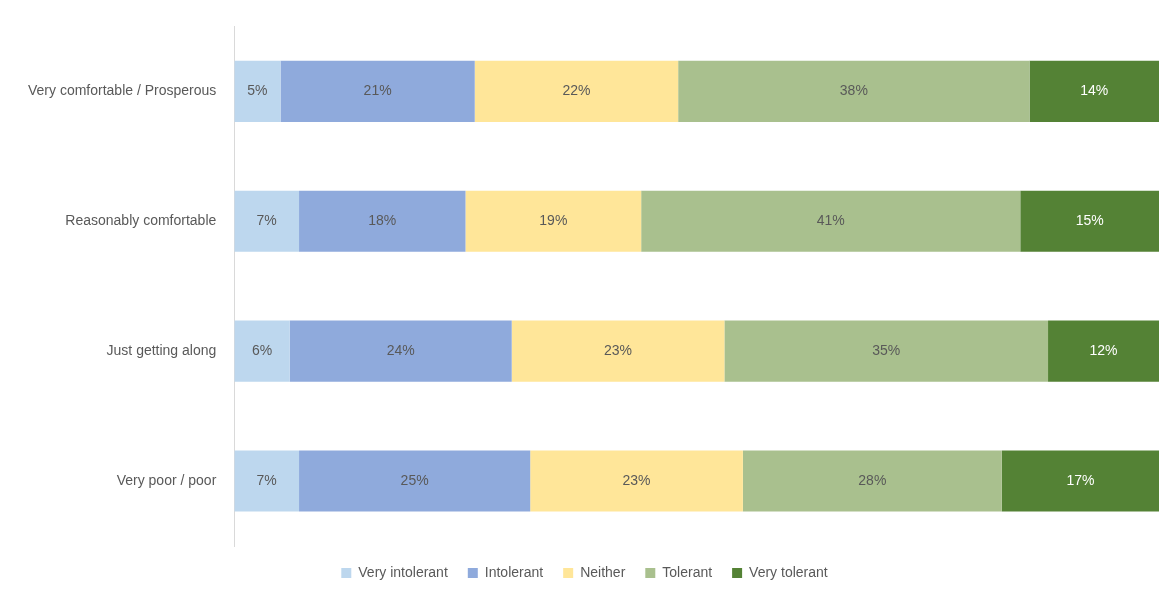 This screenshot has width=1165, height=598. Describe the element at coordinates (122, 90) in the screenshot. I see `y-tick-label: Very comfortable / Prosperous` at that location.